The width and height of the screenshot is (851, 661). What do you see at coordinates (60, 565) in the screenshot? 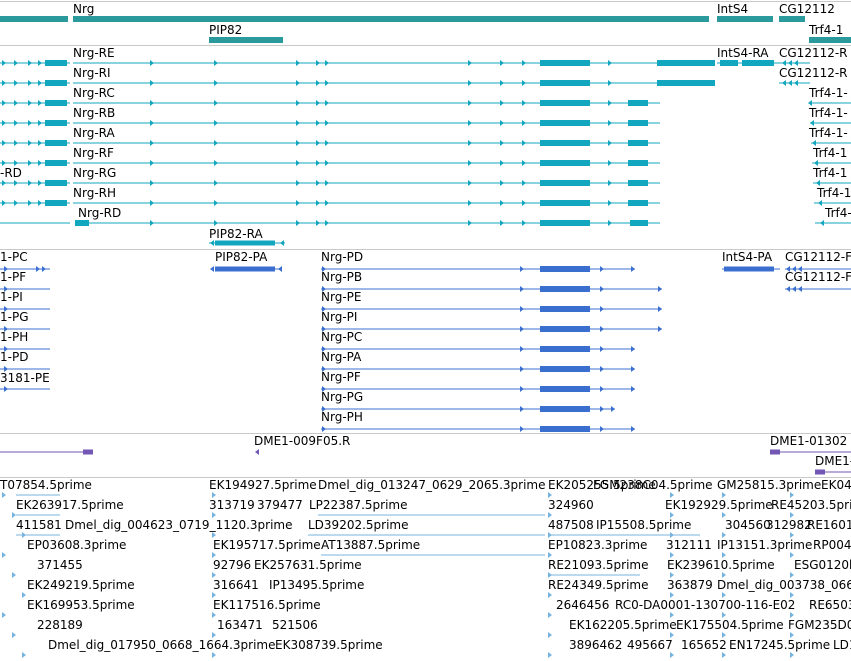
I see `est-label: 371455` at bounding box center [60, 565].